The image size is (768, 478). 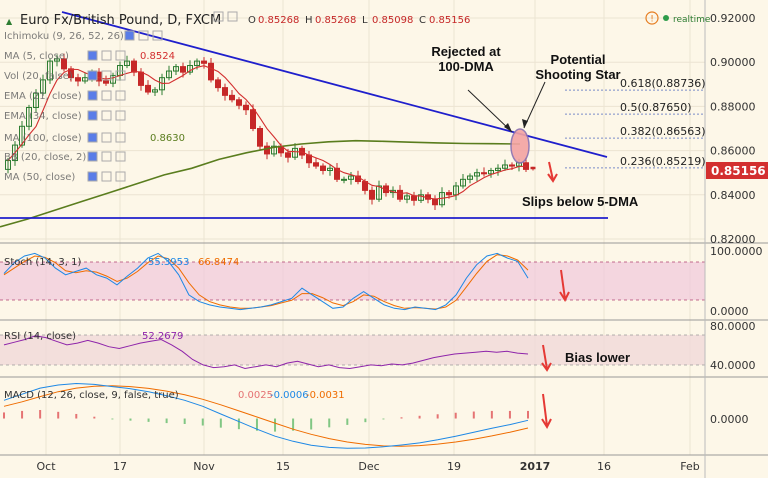 What do you see at coordinates (736, 251) in the screenshot?
I see `stoch-axis-100: 100.0000` at bounding box center [736, 251].